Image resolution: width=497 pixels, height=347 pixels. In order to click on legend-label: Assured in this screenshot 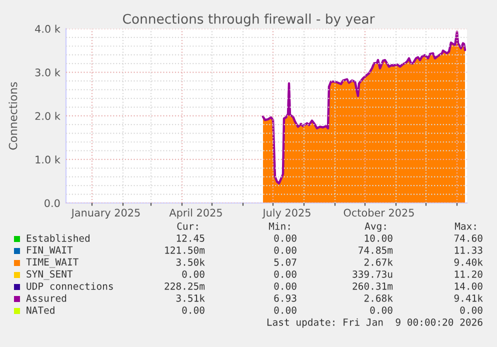, I will do `click(46, 298)`.